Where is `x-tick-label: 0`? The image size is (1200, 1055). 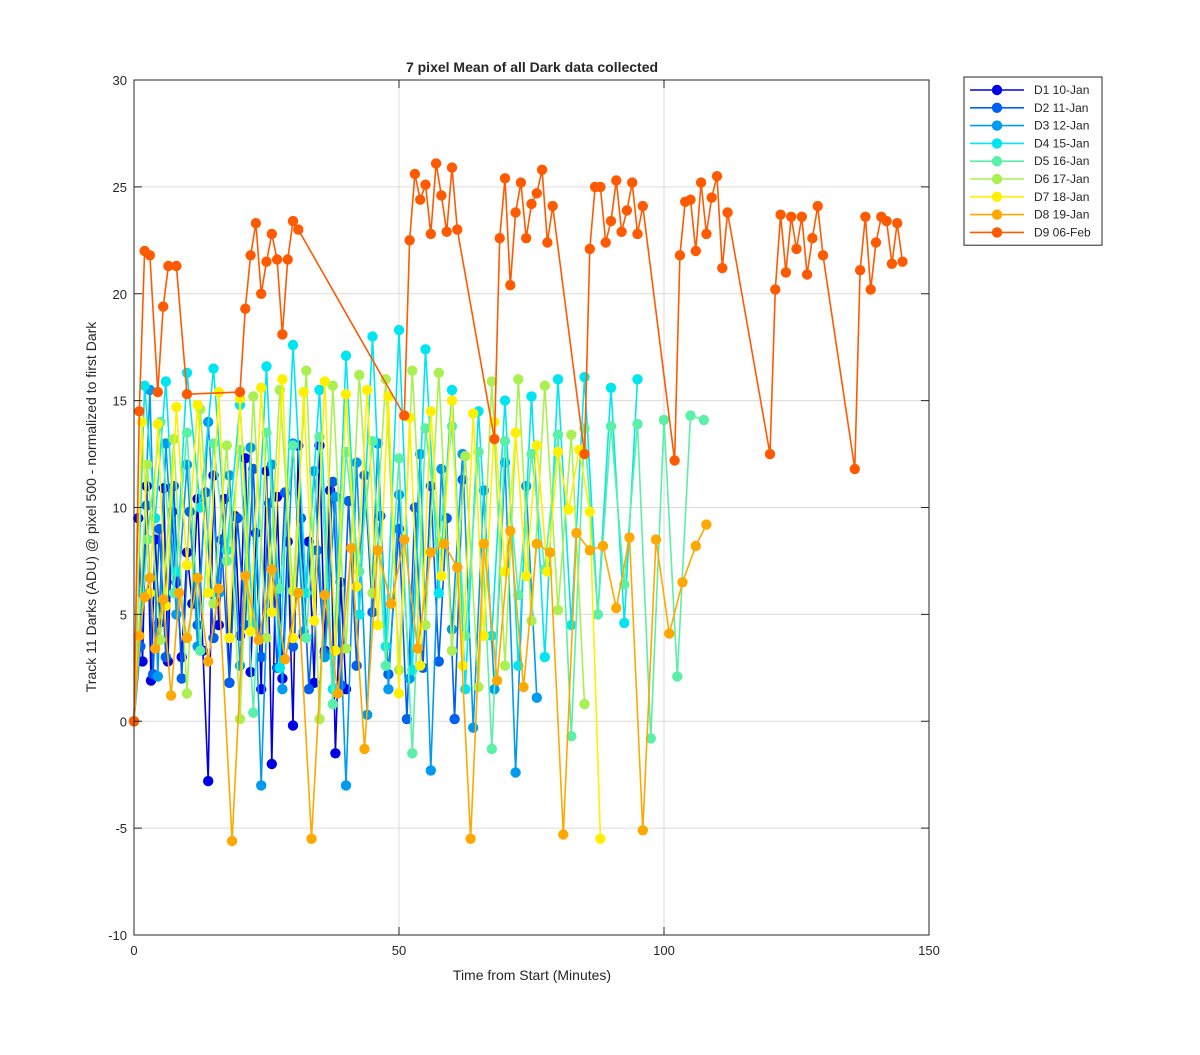 x-tick-label: 0 is located at coordinates (133, 950).